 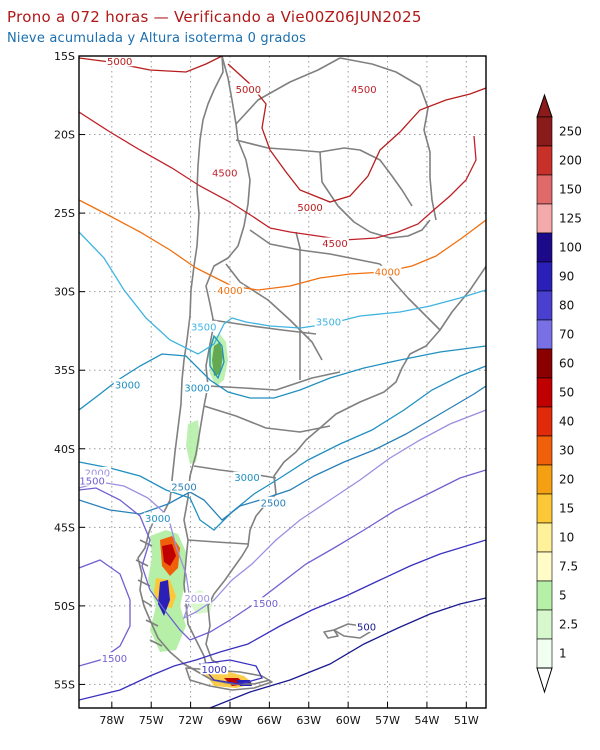 What do you see at coordinates (64, 449) in the screenshot?
I see `lat-tick-label: 40S` at bounding box center [64, 449].